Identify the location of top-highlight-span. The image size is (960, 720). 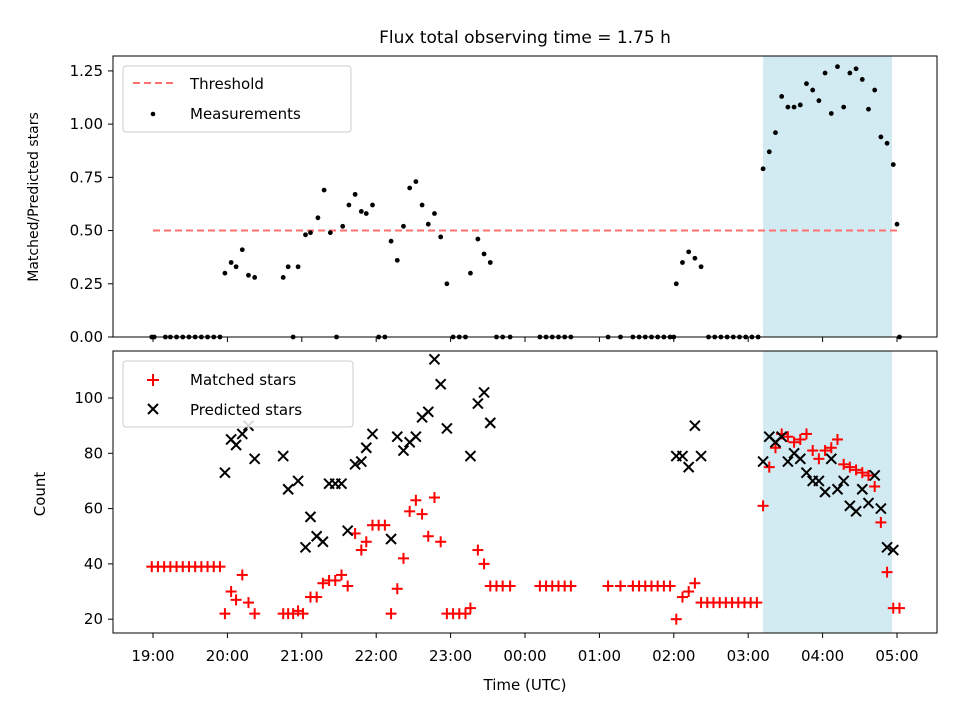
(828, 196).